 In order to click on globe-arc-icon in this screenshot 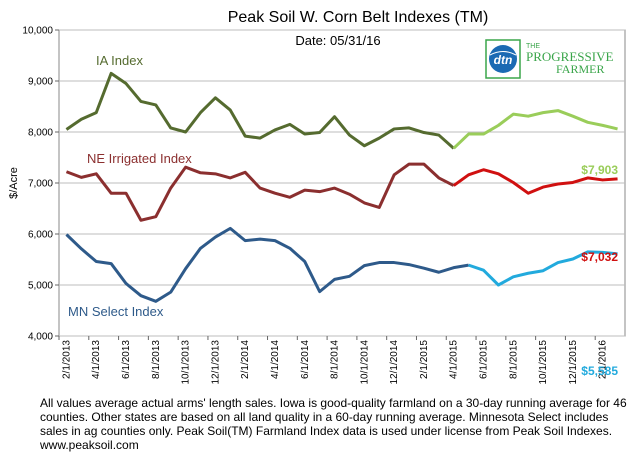, I will do `click(503, 53)`.